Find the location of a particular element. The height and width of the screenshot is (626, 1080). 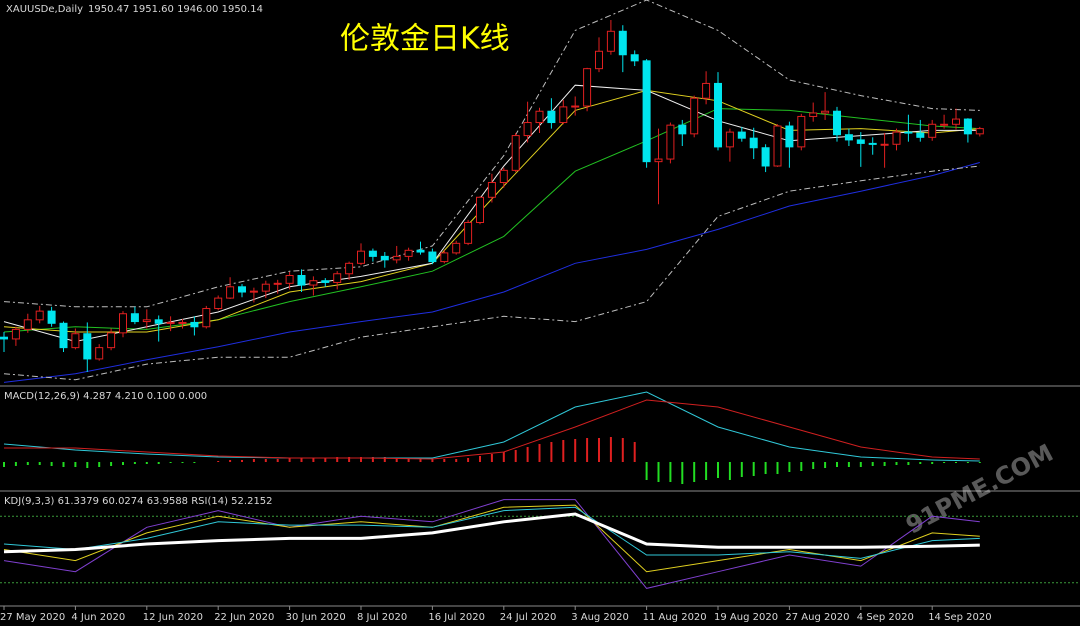

x-tick-label: 27 May 2020 is located at coordinates (32, 617).